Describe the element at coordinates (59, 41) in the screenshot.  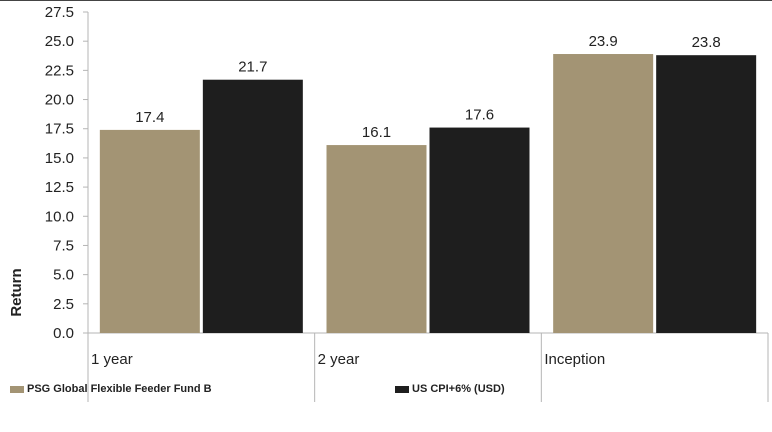
I see `y-tick-label: 25.0` at that location.